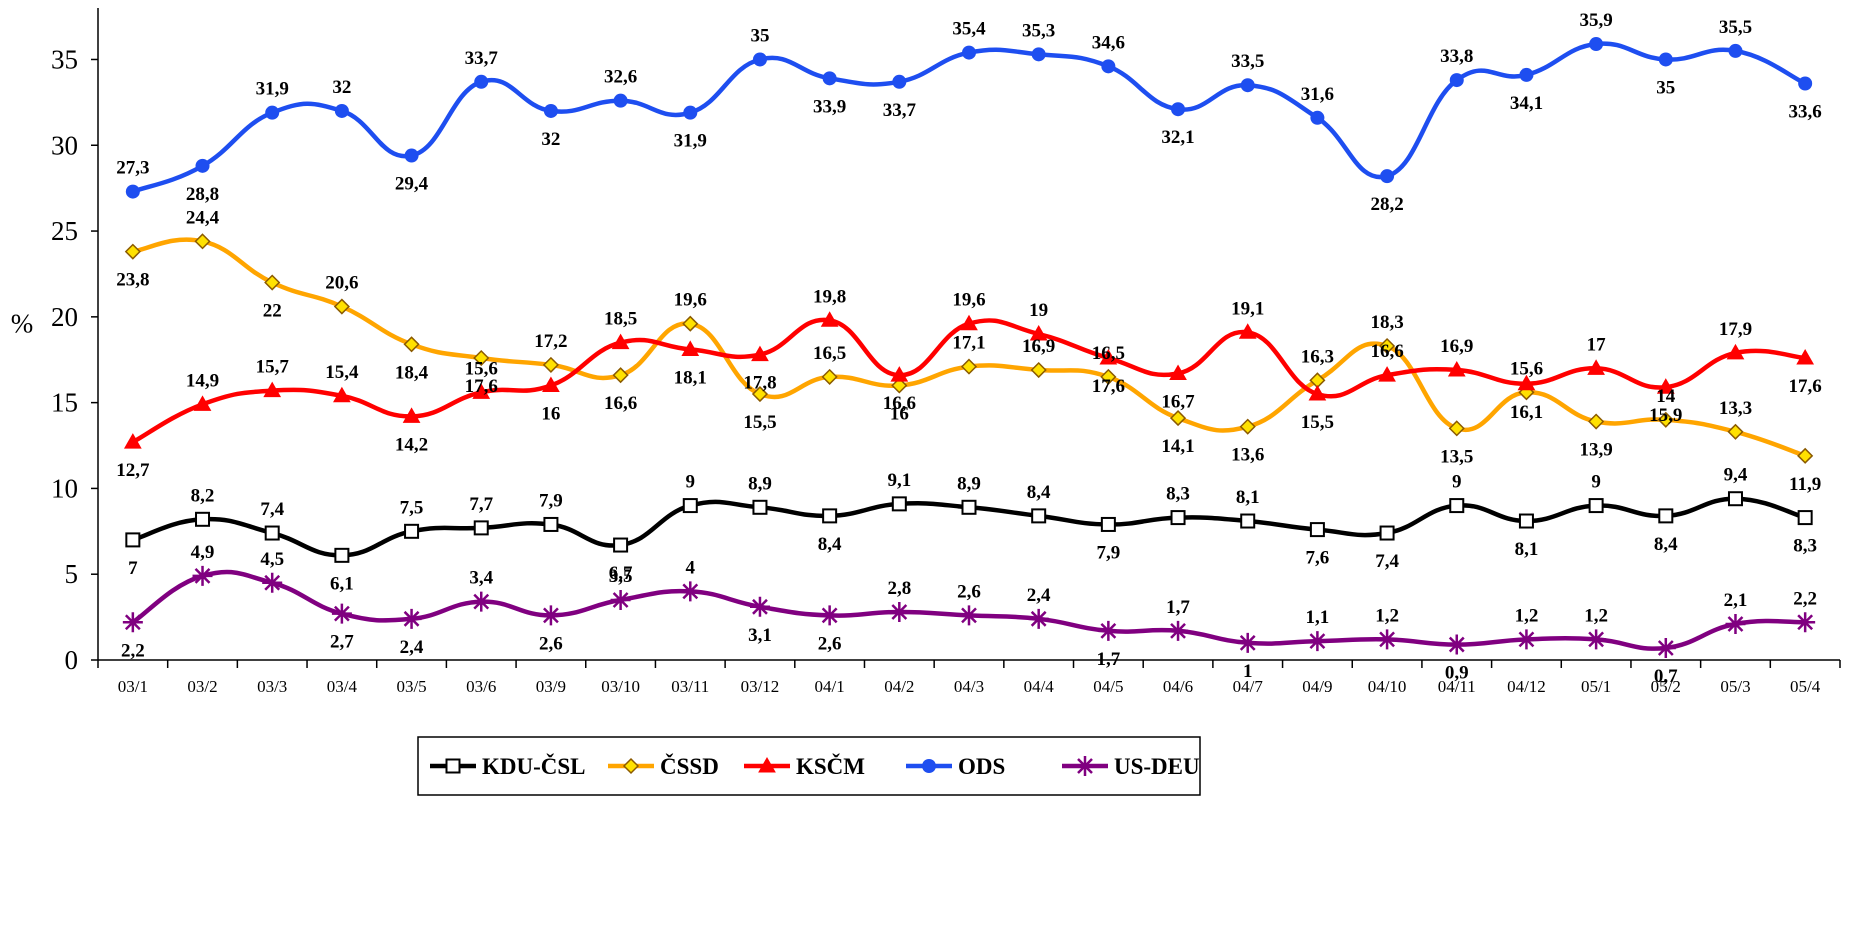 The width and height of the screenshot is (1860, 944). Describe the element at coordinates (1038, 30) in the screenshot. I see `data-label-ods: 35,3` at that location.